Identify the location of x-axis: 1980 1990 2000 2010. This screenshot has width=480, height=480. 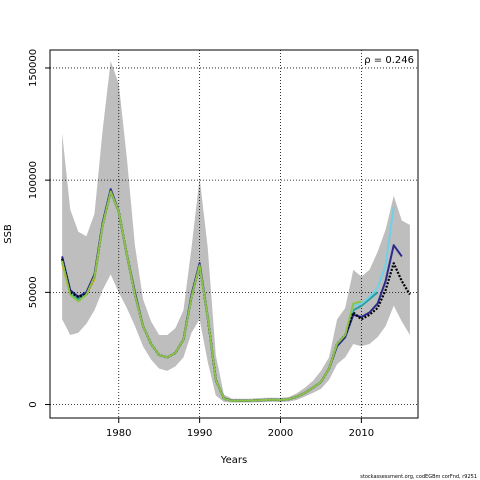
(240, 428).